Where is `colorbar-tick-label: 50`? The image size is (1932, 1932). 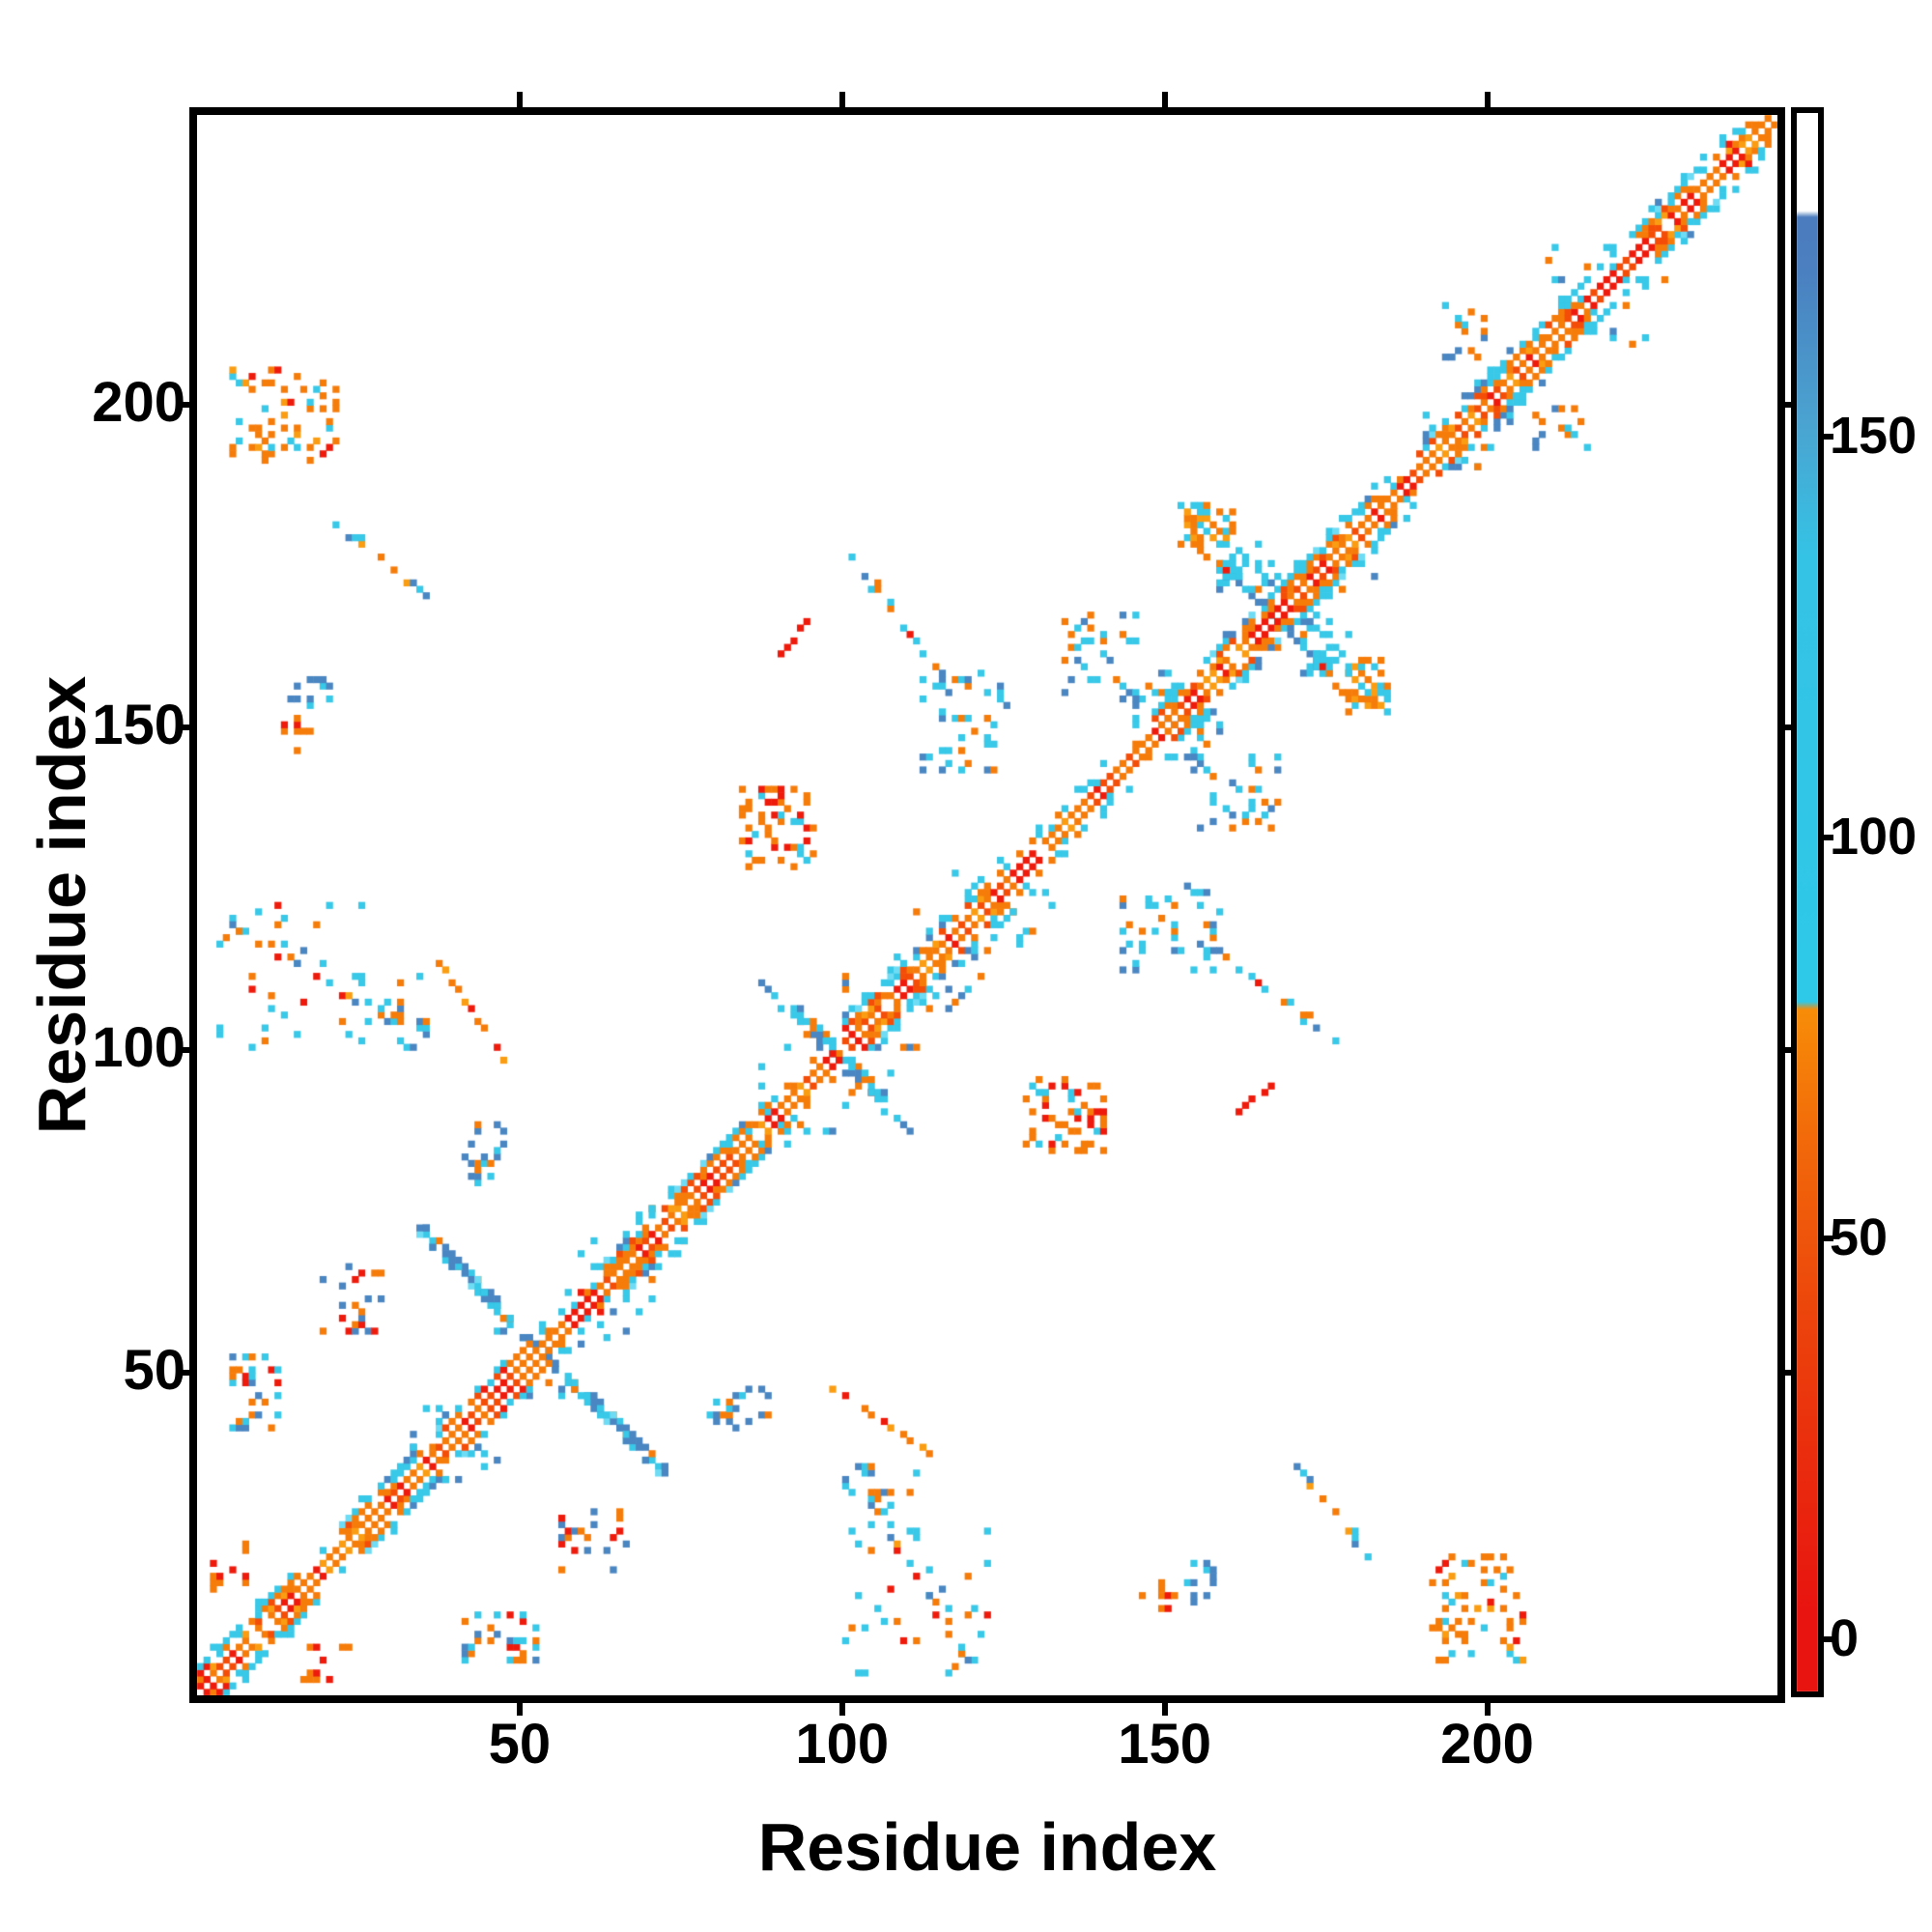 colorbar-tick-label: 50 is located at coordinates (1859, 1237).